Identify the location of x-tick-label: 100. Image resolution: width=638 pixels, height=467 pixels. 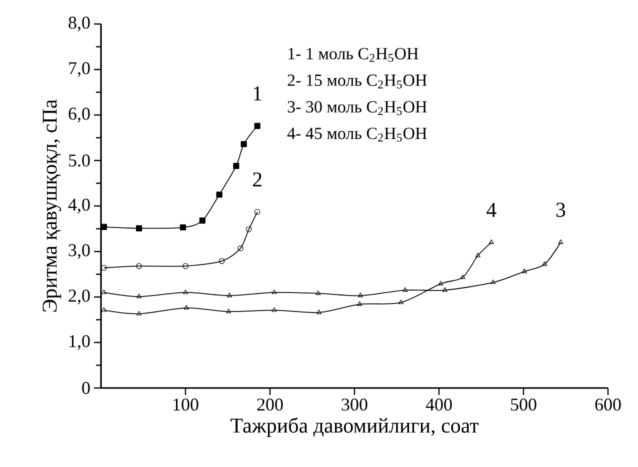
(186, 404).